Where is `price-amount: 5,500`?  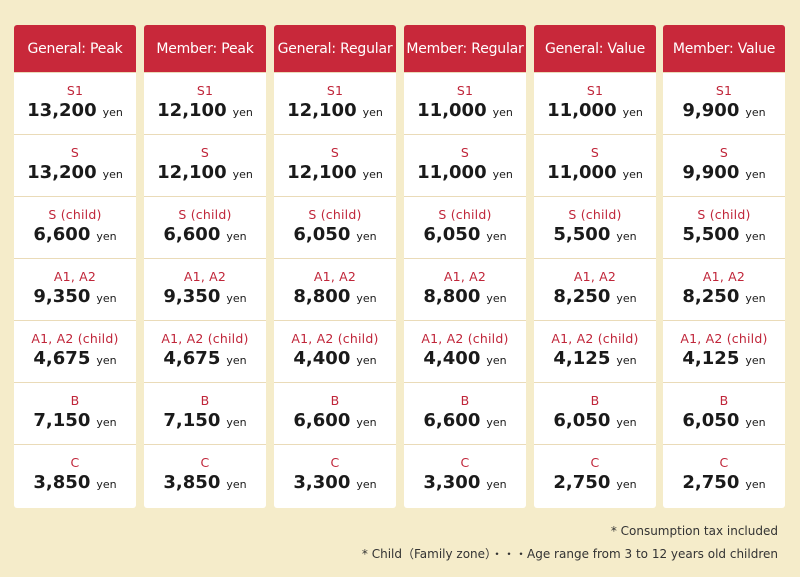
price-amount: 5,500 is located at coordinates (582, 234).